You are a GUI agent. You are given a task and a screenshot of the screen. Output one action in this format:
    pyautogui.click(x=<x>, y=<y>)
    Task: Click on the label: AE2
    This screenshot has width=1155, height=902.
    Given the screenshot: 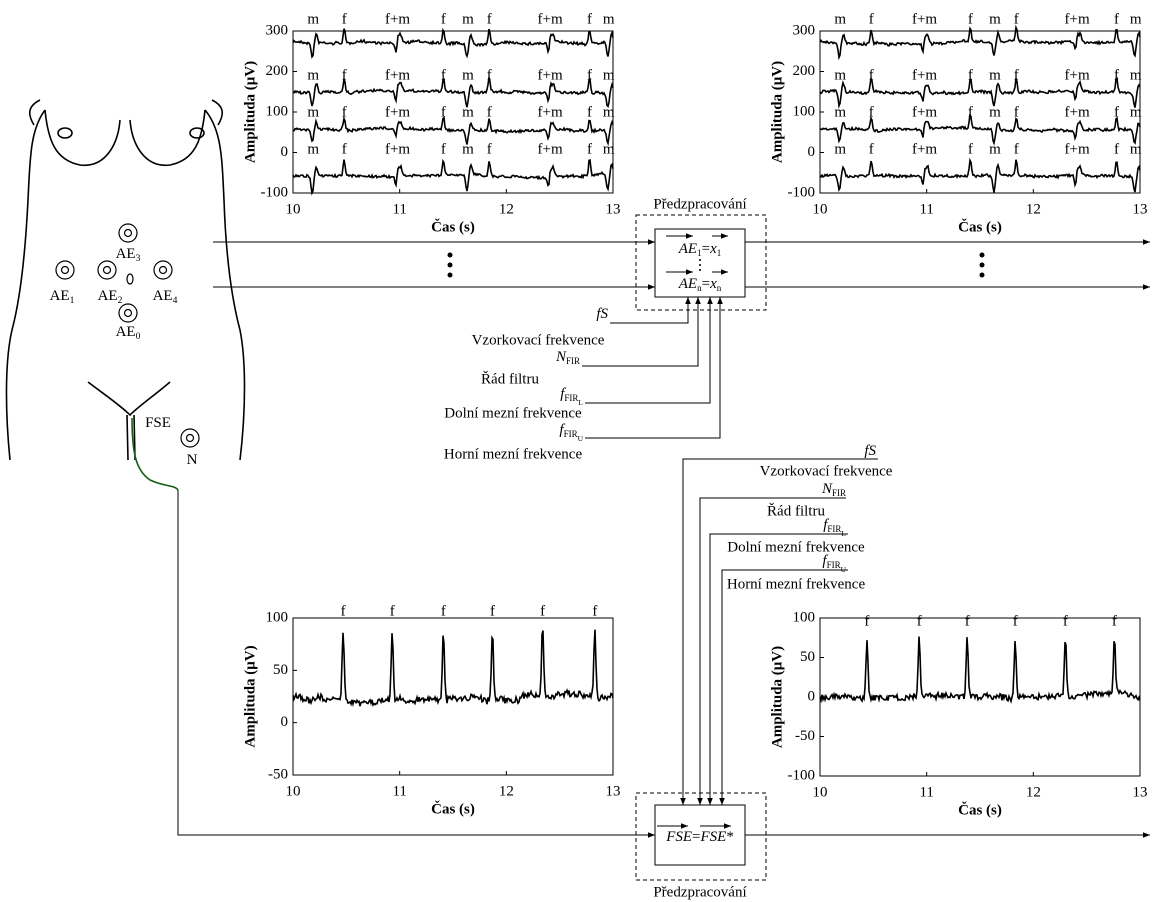 What is the action you would take?
    pyautogui.click(x=110, y=297)
    